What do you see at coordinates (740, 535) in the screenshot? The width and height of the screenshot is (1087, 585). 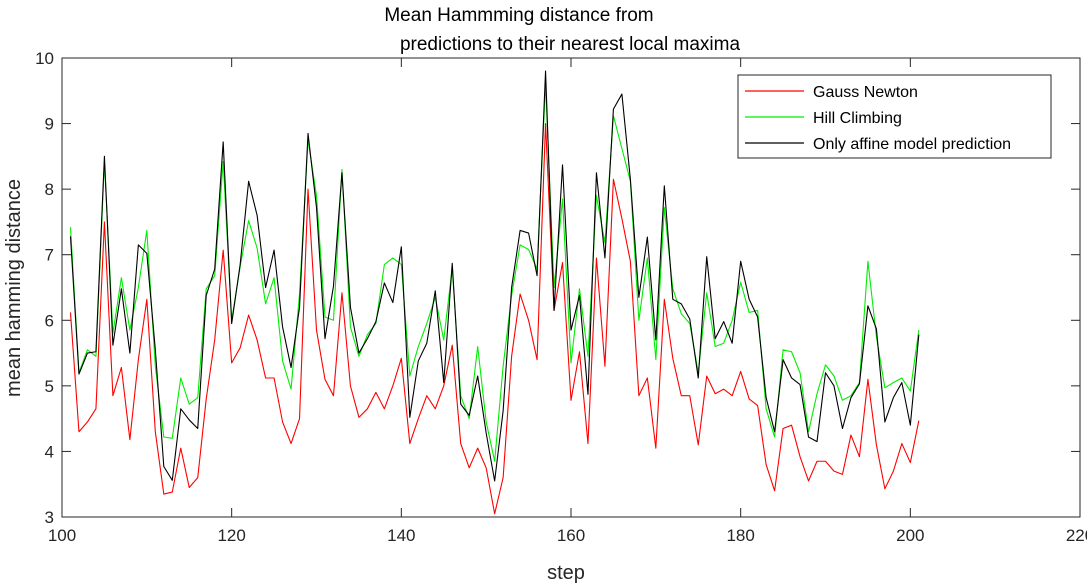 I see `x-tick-label: 180` at bounding box center [740, 535].